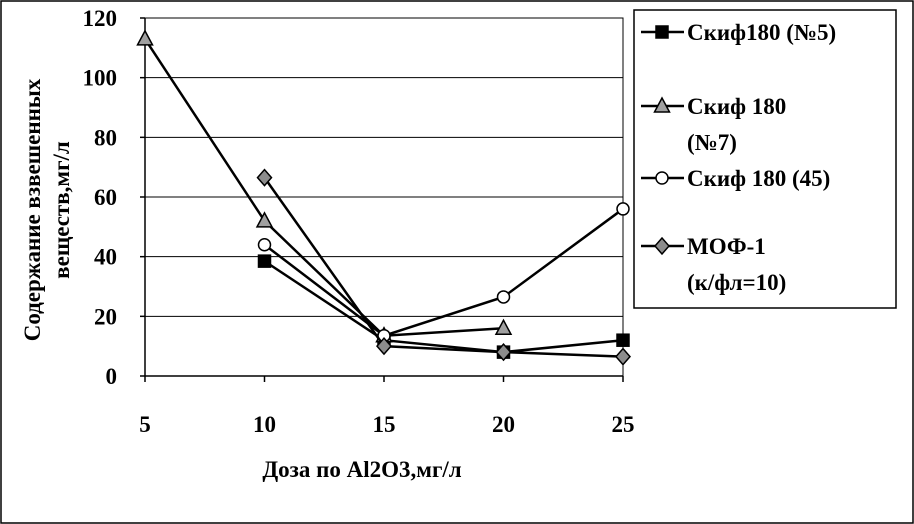 The image size is (914, 524). Describe the element at coordinates (761, 32) in the screenshot. I see `legend-label: Скиф180 (№5)` at that location.